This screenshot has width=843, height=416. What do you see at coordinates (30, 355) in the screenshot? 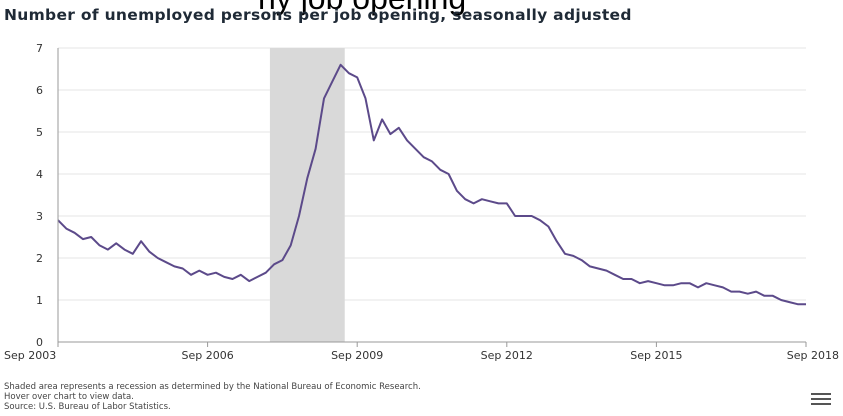
I see `x-tick-label-0: Sep 2003` at bounding box center [30, 355].